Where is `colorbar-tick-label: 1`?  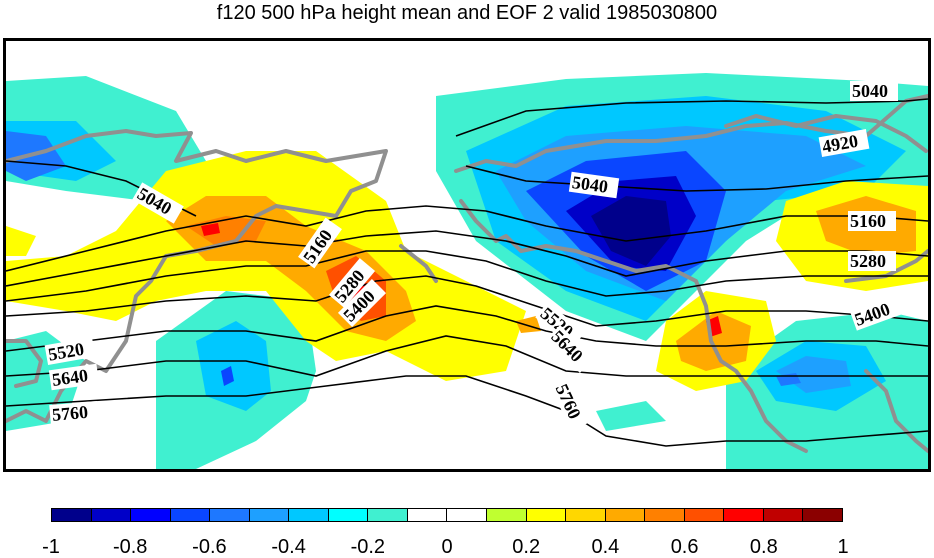
colorbar-tick-label: 1 is located at coordinates (843, 547).